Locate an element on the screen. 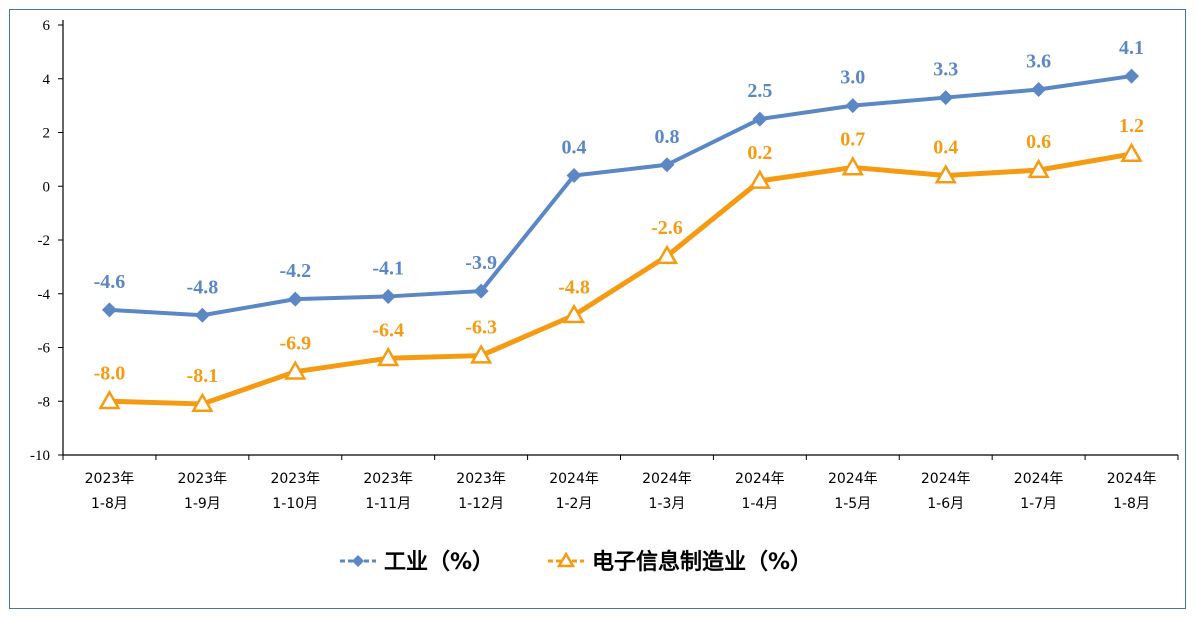 The height and width of the screenshot is (619, 1197). data-label: -4.2 is located at coordinates (295, 271).